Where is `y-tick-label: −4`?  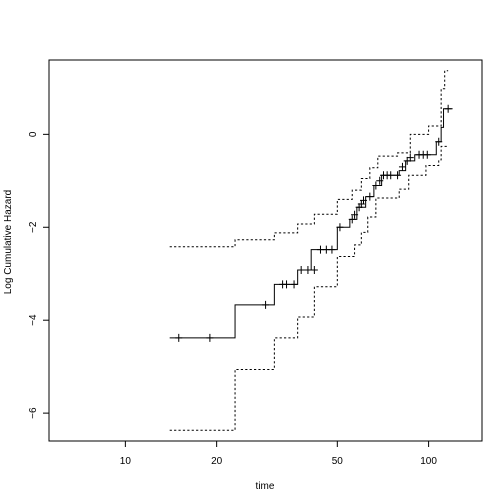 y-tick-label: −4 is located at coordinates (33, 320).